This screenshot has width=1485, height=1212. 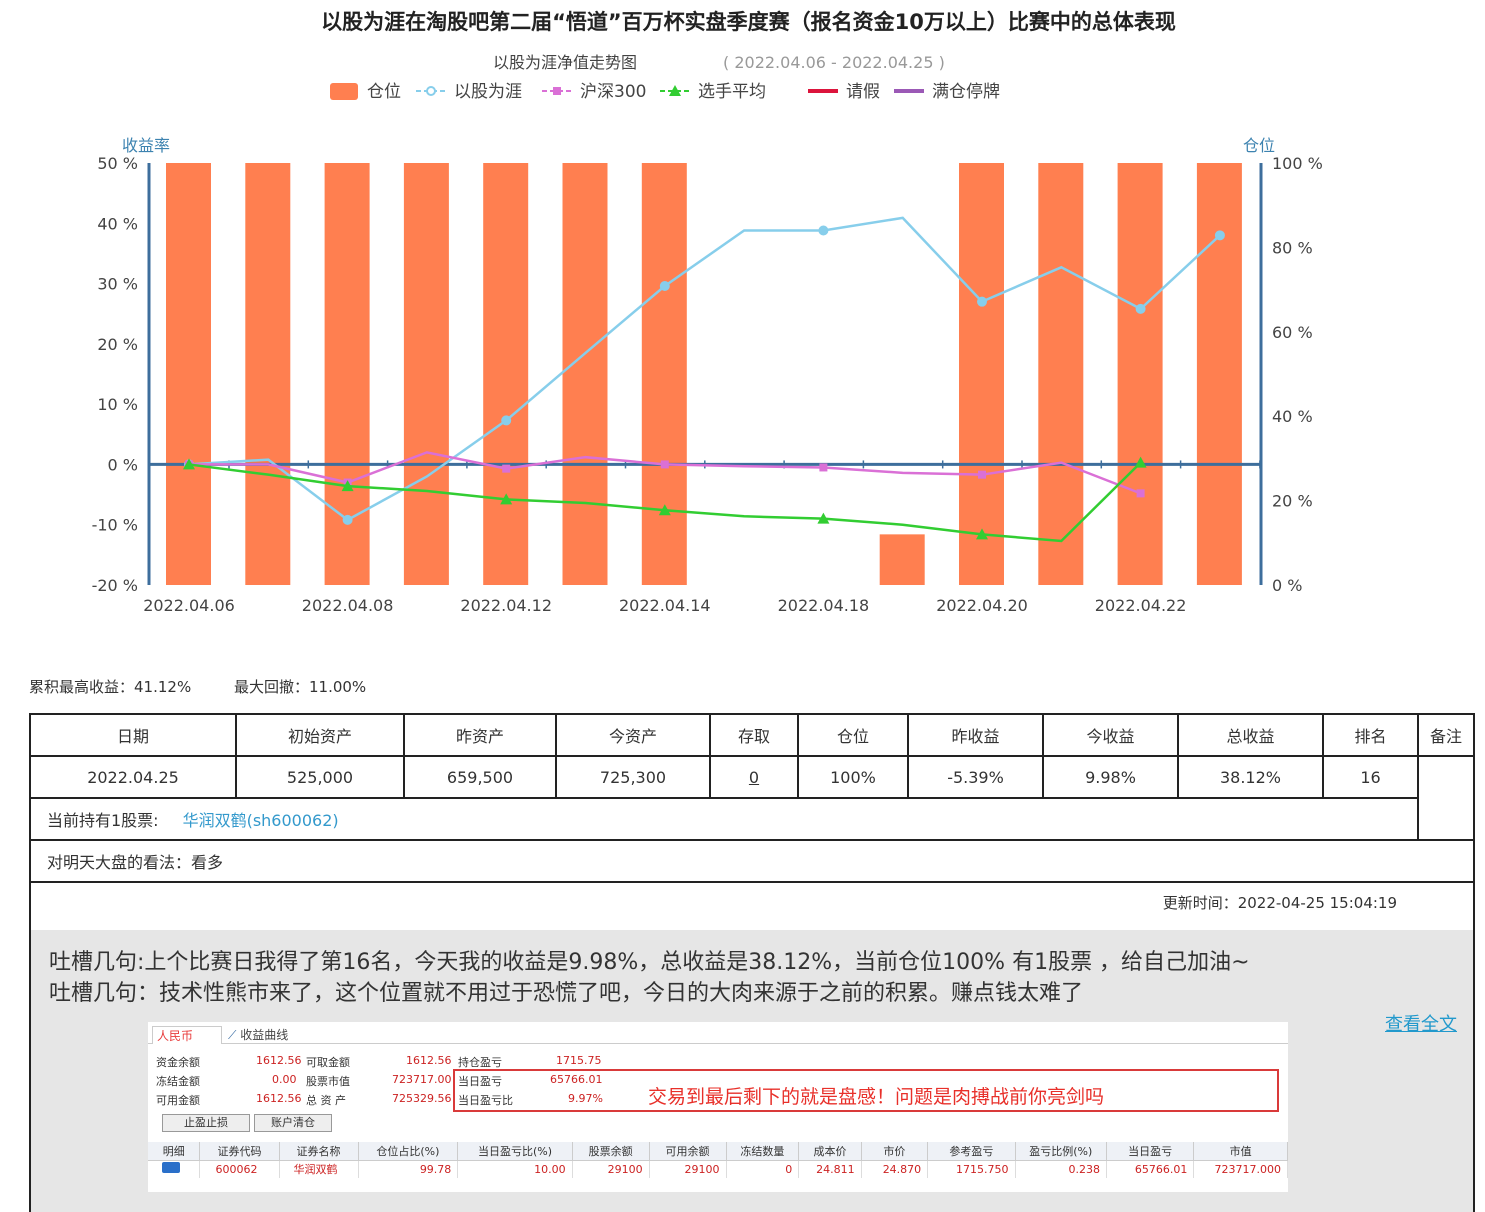 I want to click on value-day-pnl-ratio: 9.97%, so click(x=585, y=1098).